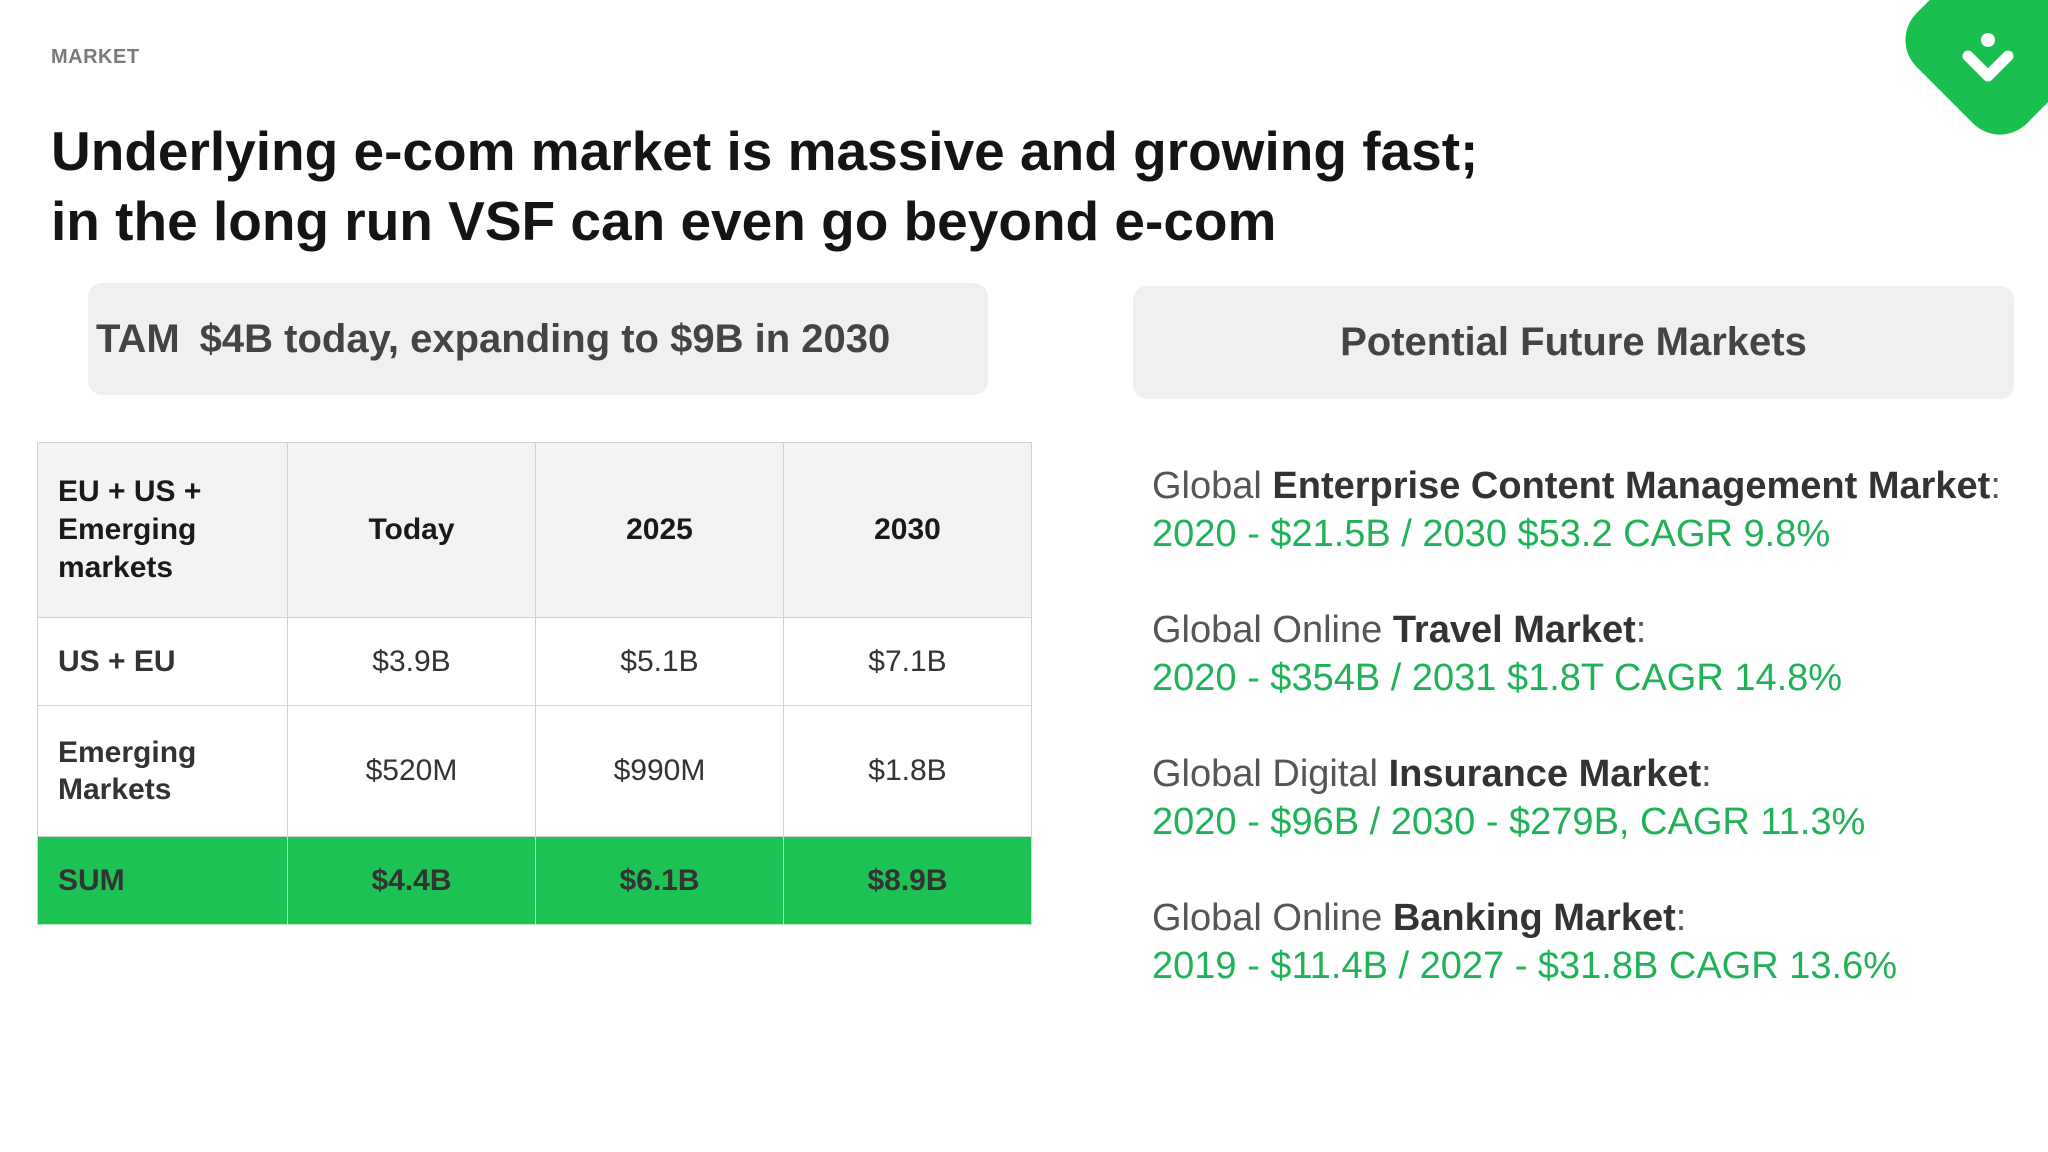 This screenshot has height=1152, width=2048. What do you see at coordinates (411, 661) in the screenshot?
I see `table-cell: $3.9B` at bounding box center [411, 661].